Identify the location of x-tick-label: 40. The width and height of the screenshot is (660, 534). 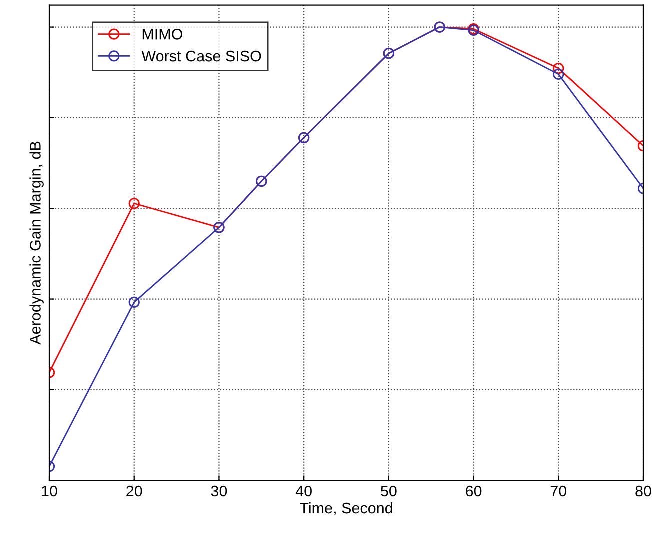
(304, 491).